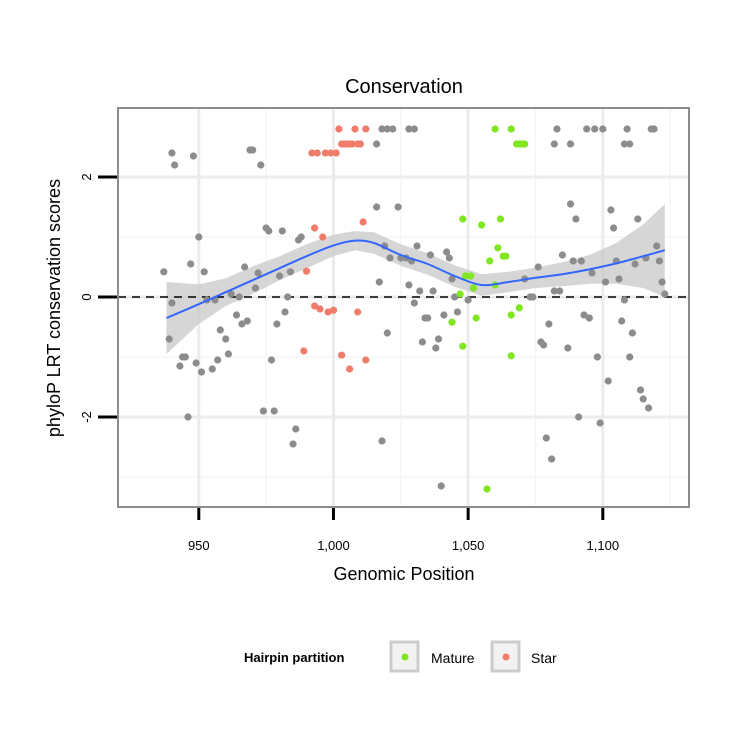  I want to click on y-axis-ticks: -2 0 2, so click(98, 298).